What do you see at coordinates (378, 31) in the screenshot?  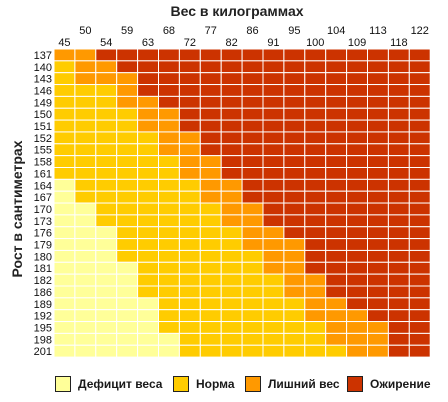 I see `x-tick-label: 113` at bounding box center [378, 31].